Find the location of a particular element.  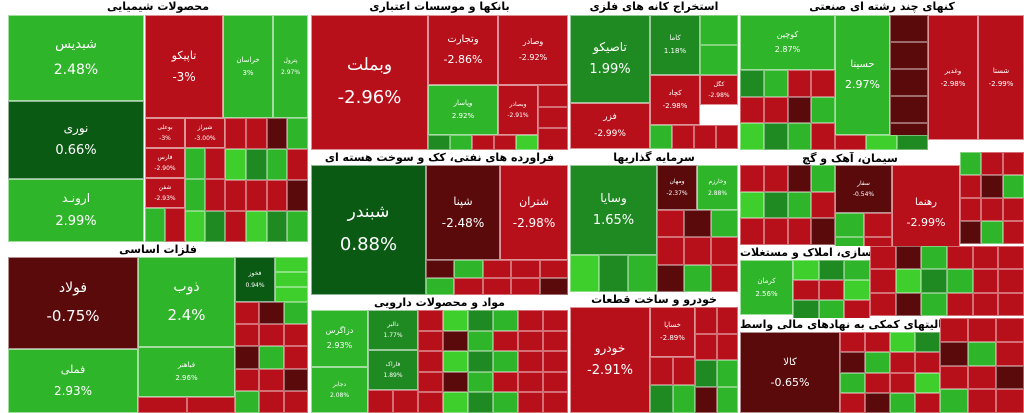

stock-tile: وپاسار 2.92% is located at coordinates (463, 110).